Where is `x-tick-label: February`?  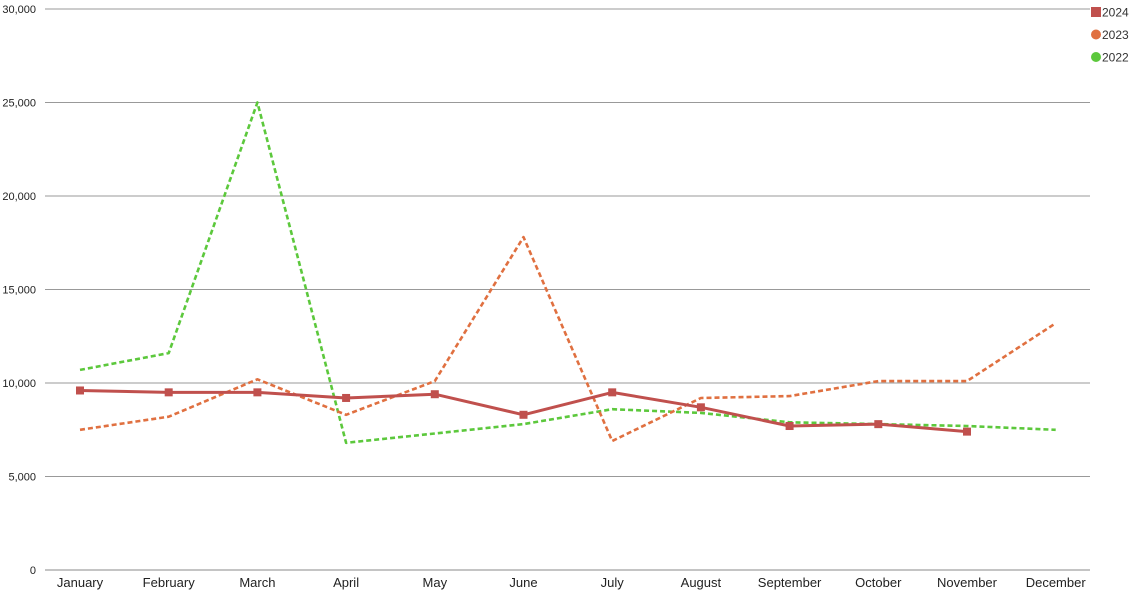 x-tick-label: February is located at coordinates (169, 582).